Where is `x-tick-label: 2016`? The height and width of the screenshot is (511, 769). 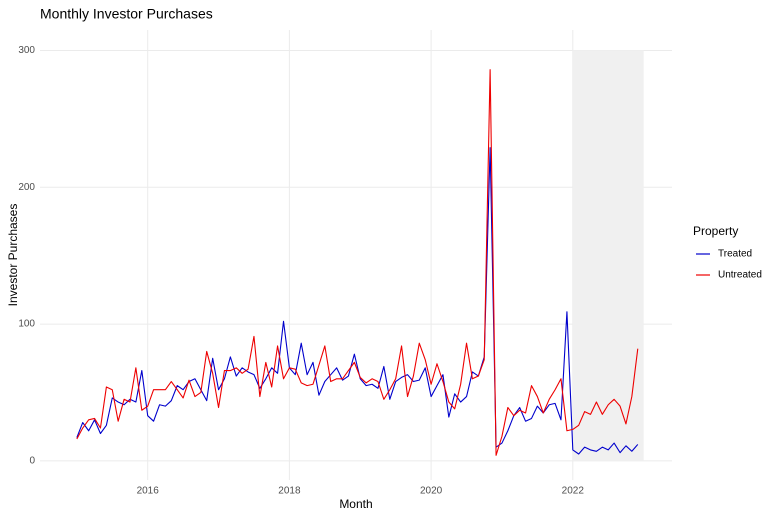 x-tick-label: 2016 is located at coordinates (148, 491).